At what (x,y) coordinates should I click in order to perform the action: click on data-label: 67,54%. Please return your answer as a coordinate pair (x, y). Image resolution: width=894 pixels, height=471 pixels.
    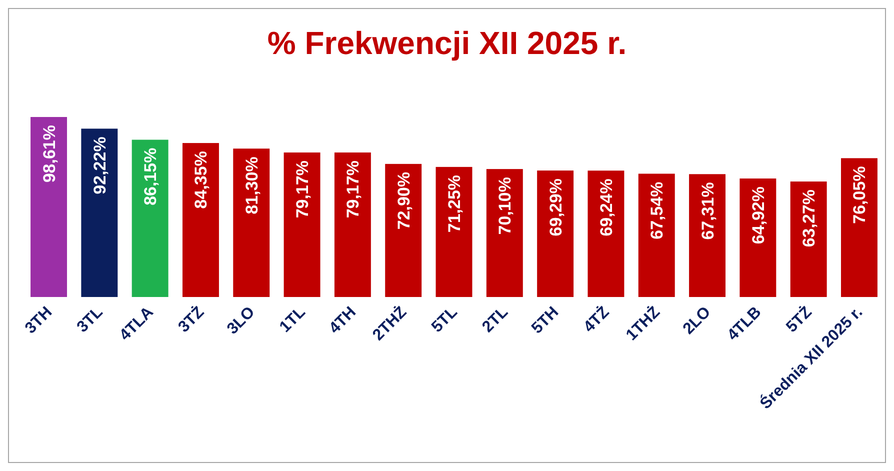
    Looking at the image, I should click on (657, 211).